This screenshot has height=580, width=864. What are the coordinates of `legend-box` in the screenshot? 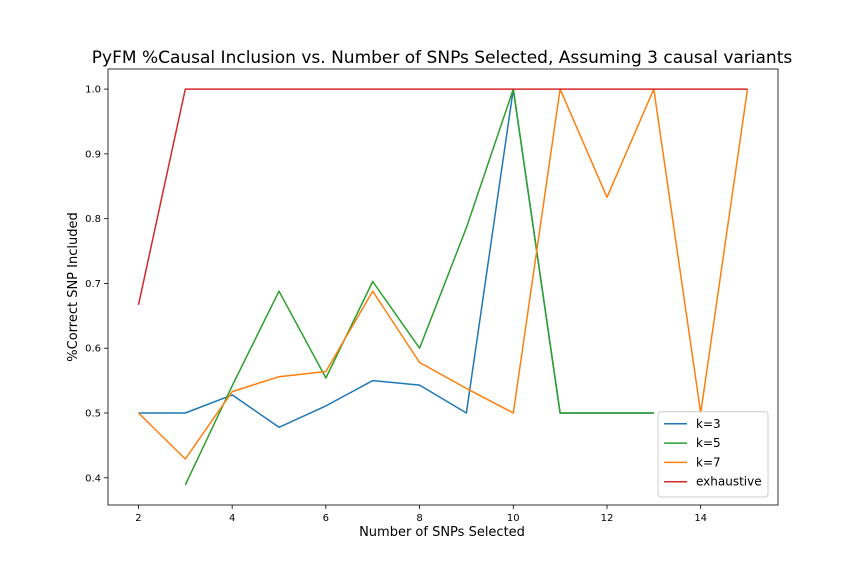 It's located at (713, 454).